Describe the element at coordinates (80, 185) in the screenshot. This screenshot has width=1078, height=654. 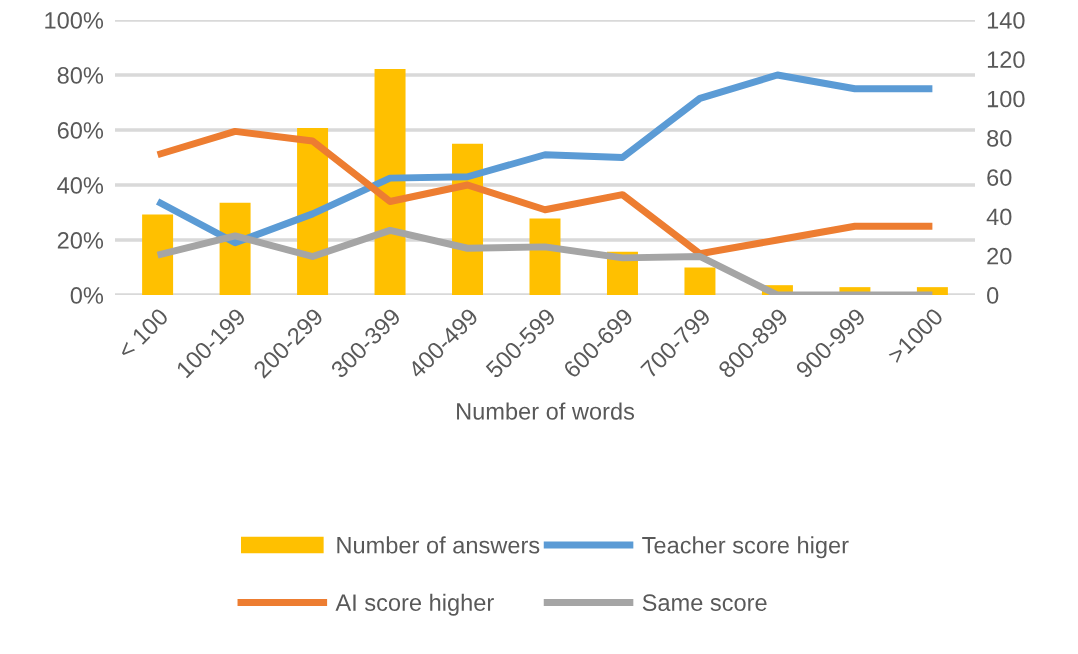
I see `y-tick-label: 40%` at that location.